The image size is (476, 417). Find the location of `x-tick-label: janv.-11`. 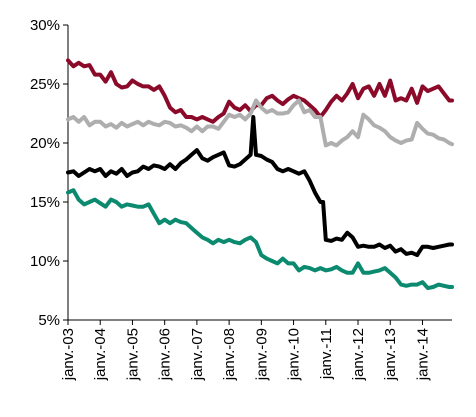

x-tick-label: janv.-11 is located at coordinates (326, 354).